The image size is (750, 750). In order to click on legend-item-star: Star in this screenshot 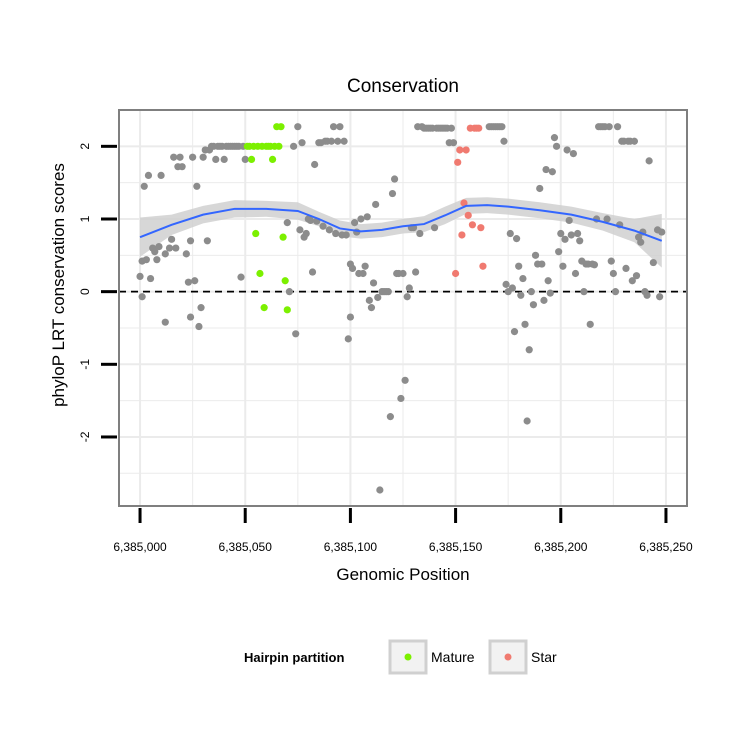, I will do `click(522, 657)`.